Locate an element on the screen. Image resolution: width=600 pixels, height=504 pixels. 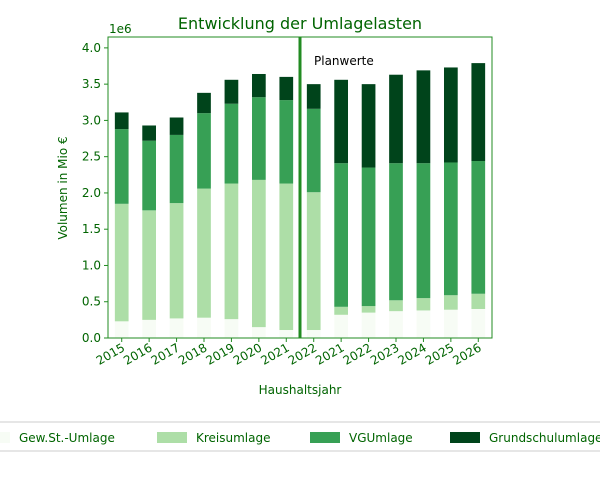
y-tick-label: 4.0 is located at coordinates (91, 48).